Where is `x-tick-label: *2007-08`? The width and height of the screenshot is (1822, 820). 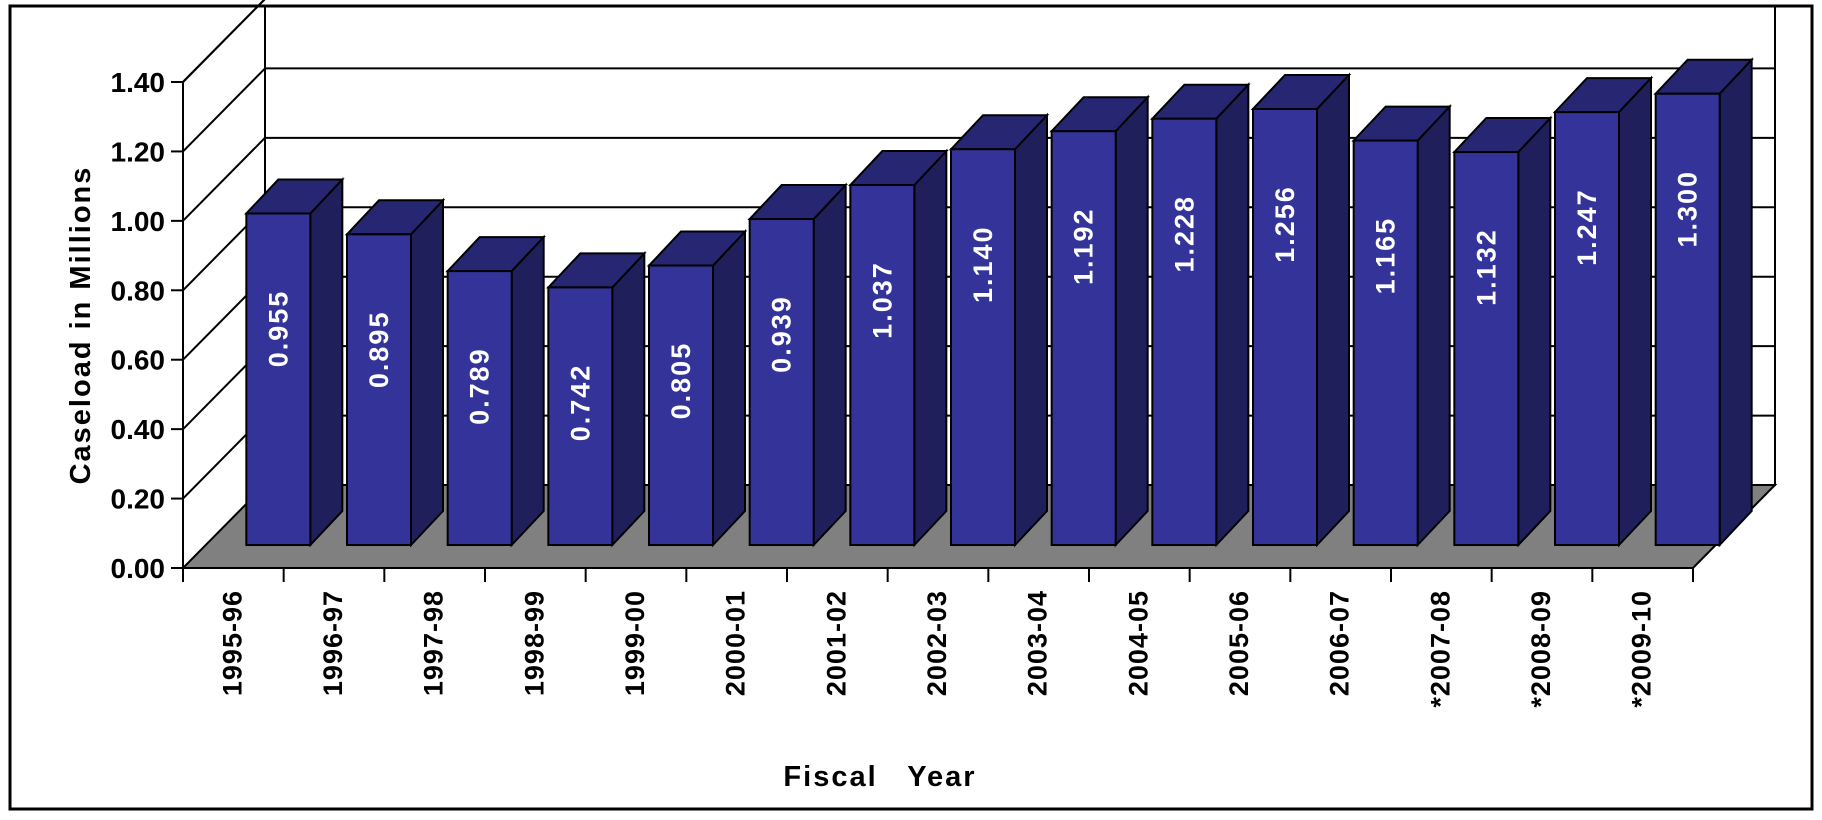 x-tick-label: *2007-08 is located at coordinates (1440, 649).